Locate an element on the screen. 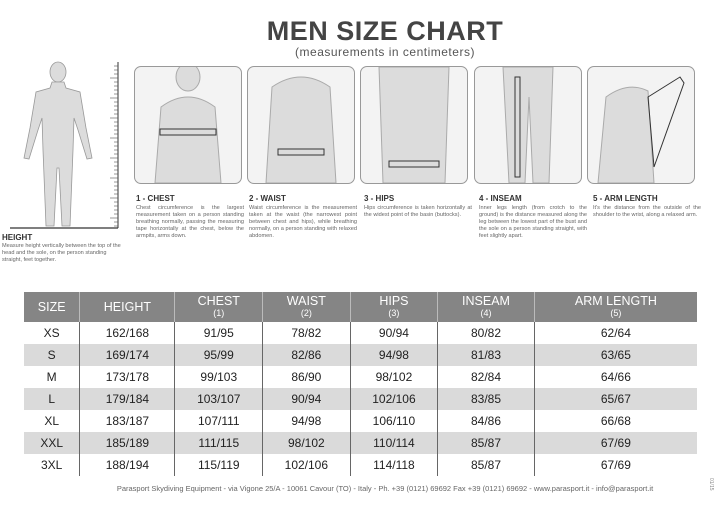  table-row: XL 183/187 107/111 94/98 106/110 84/86 66/68 is located at coordinates (360, 421).